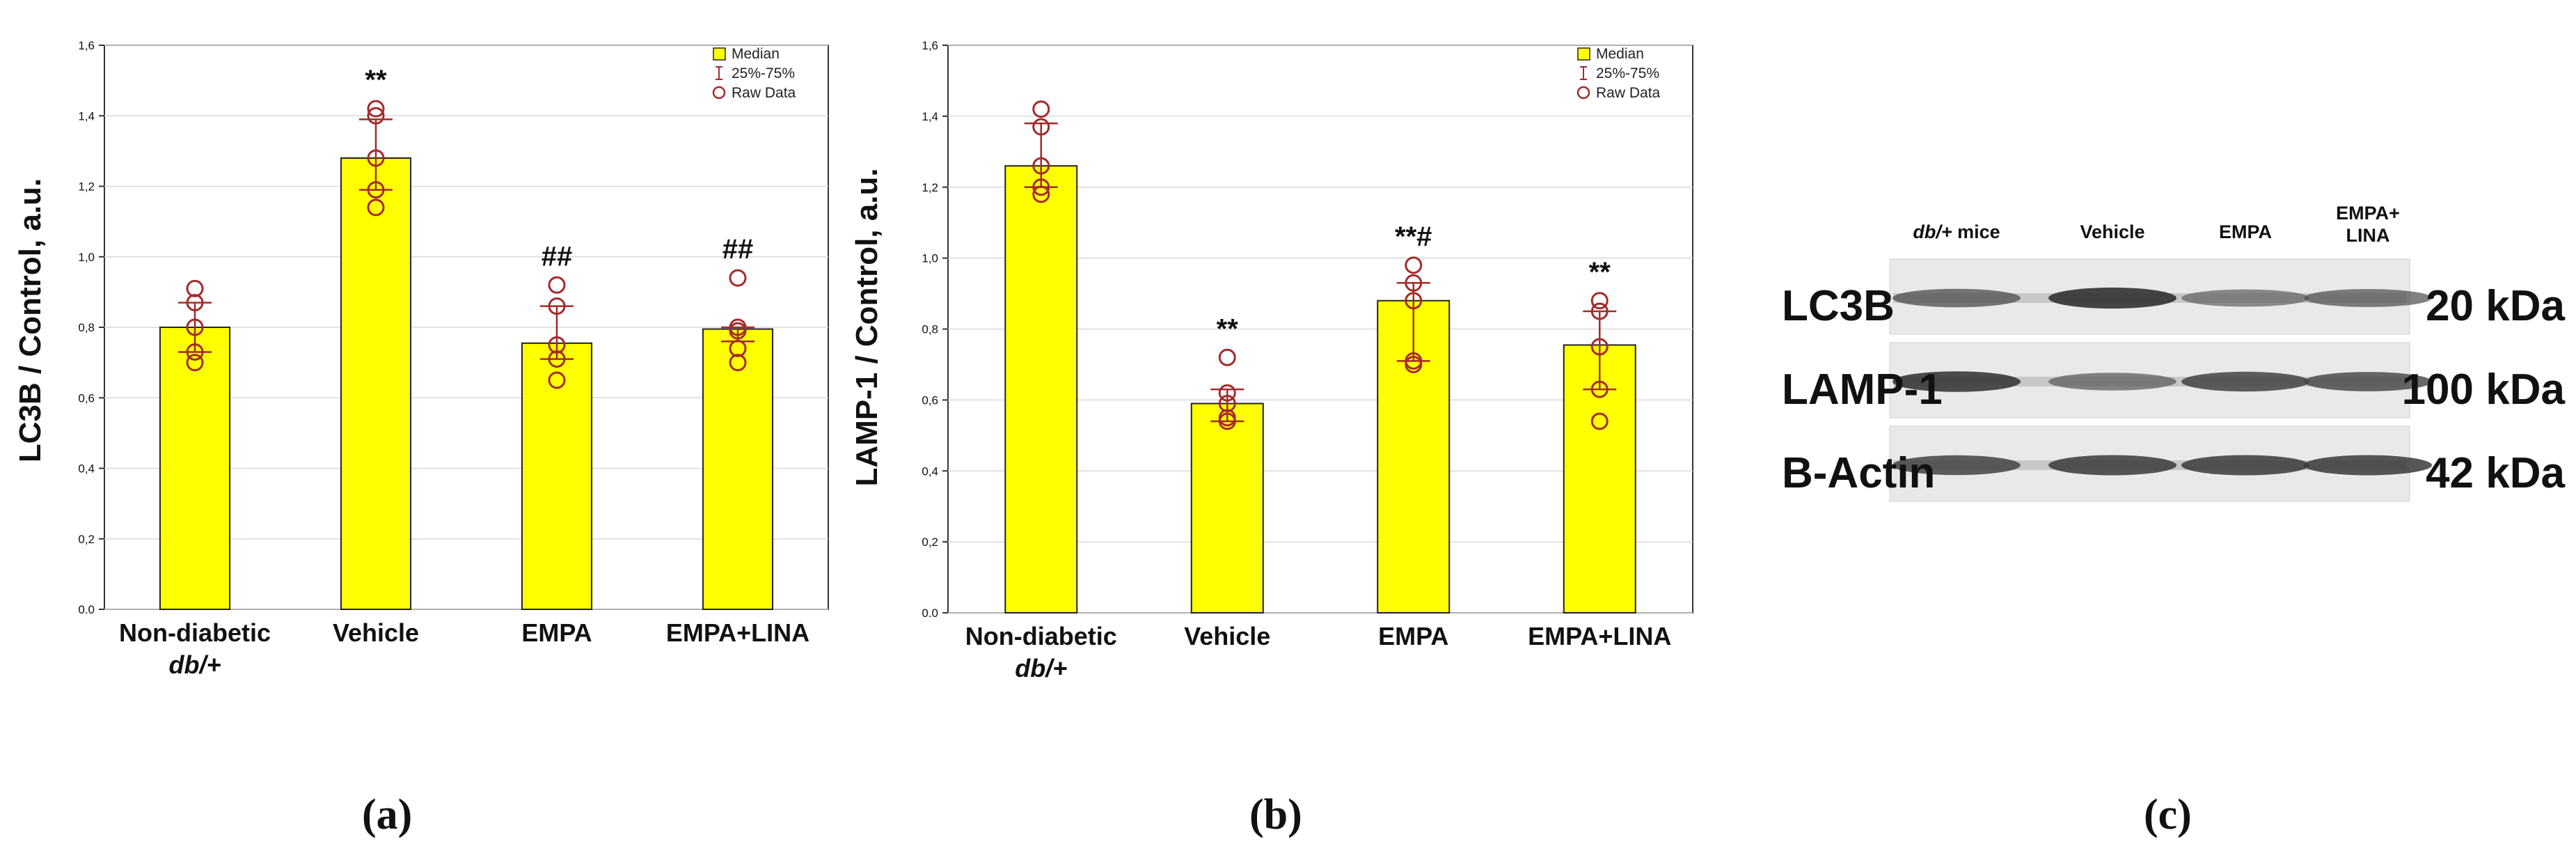 This screenshot has height=867, width=2576. Describe the element at coordinates (556, 632) in the screenshot. I see `category-label: EMPA` at that location.